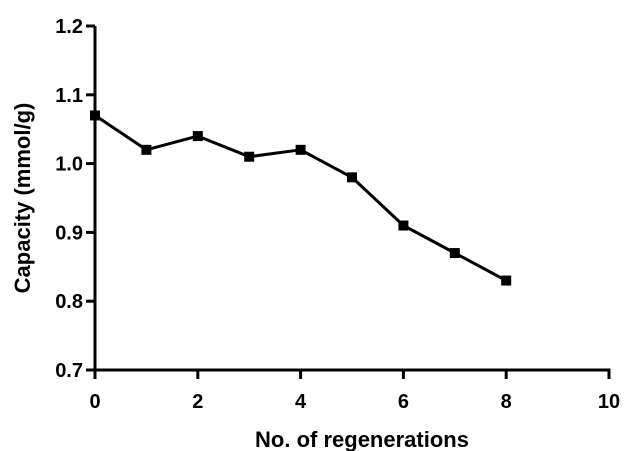 This screenshot has width=624, height=451. What do you see at coordinates (69, 371) in the screenshot?
I see `y-tick-label: 0.7` at bounding box center [69, 371].